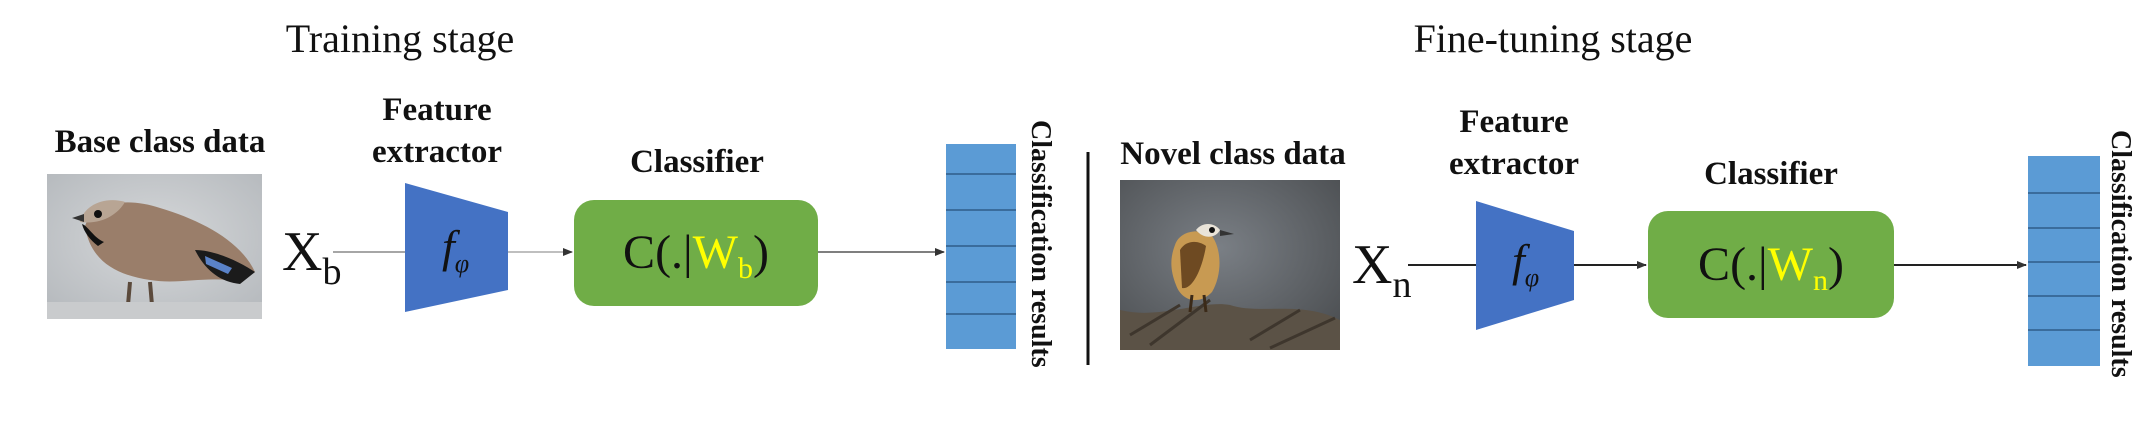  I want to click on classifier-box, so click(696, 253).